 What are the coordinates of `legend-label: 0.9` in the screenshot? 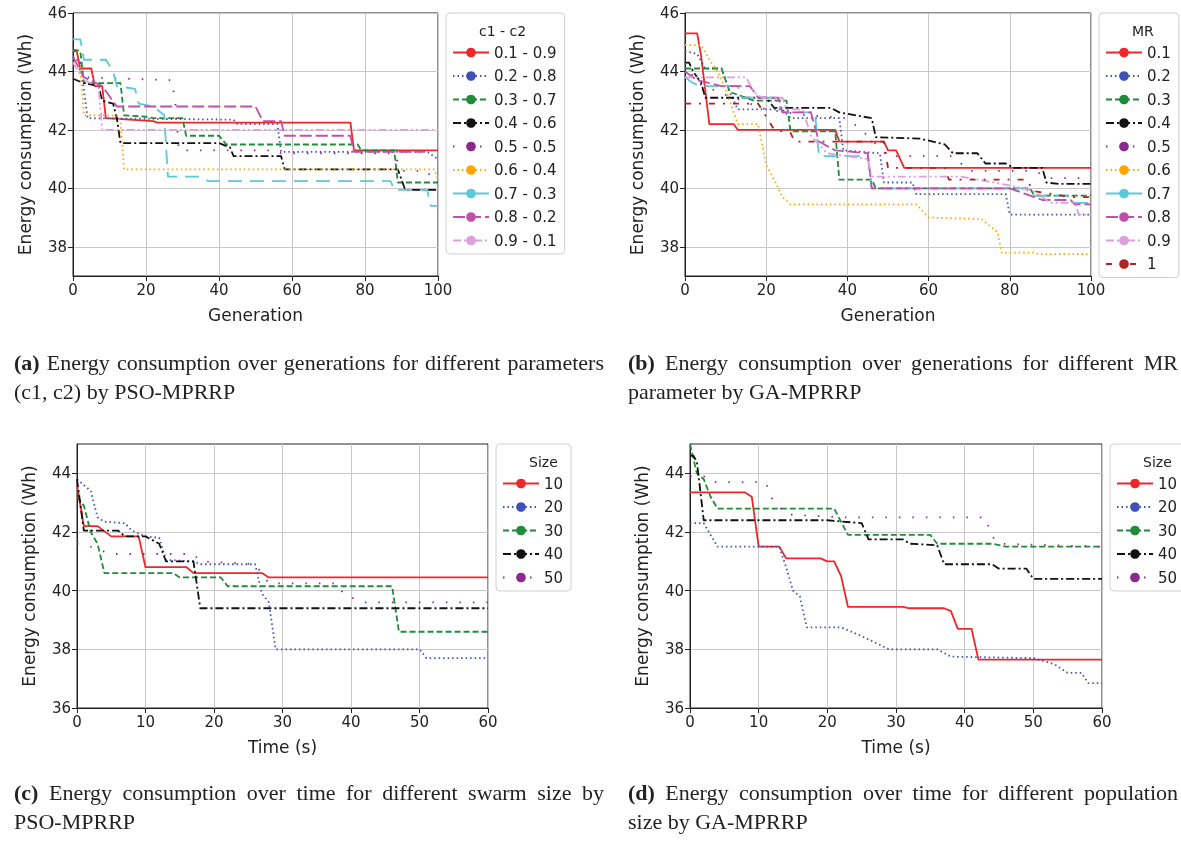 It's located at (1159, 240).